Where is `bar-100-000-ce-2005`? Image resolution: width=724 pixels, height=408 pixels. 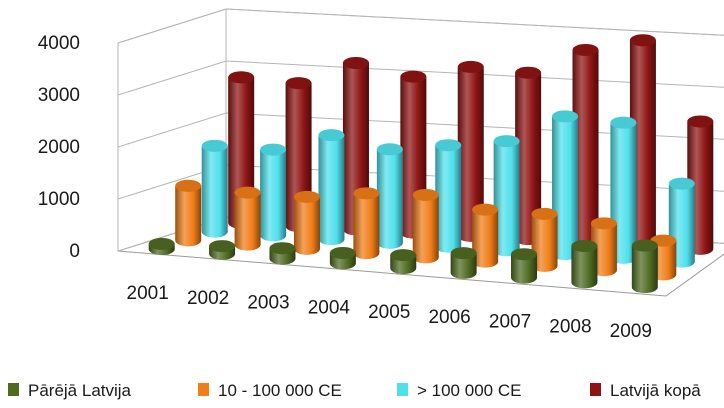 bar-100-000-ce-2005 is located at coordinates (448, 196).